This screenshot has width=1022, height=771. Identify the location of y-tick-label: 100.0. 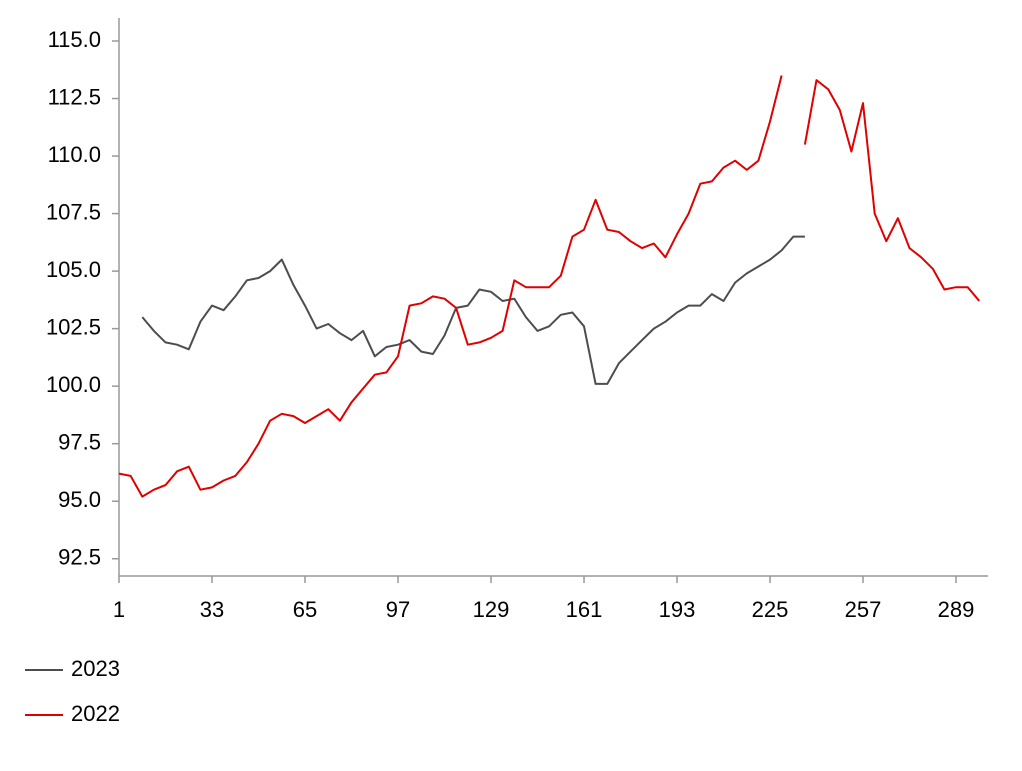
(73, 384).